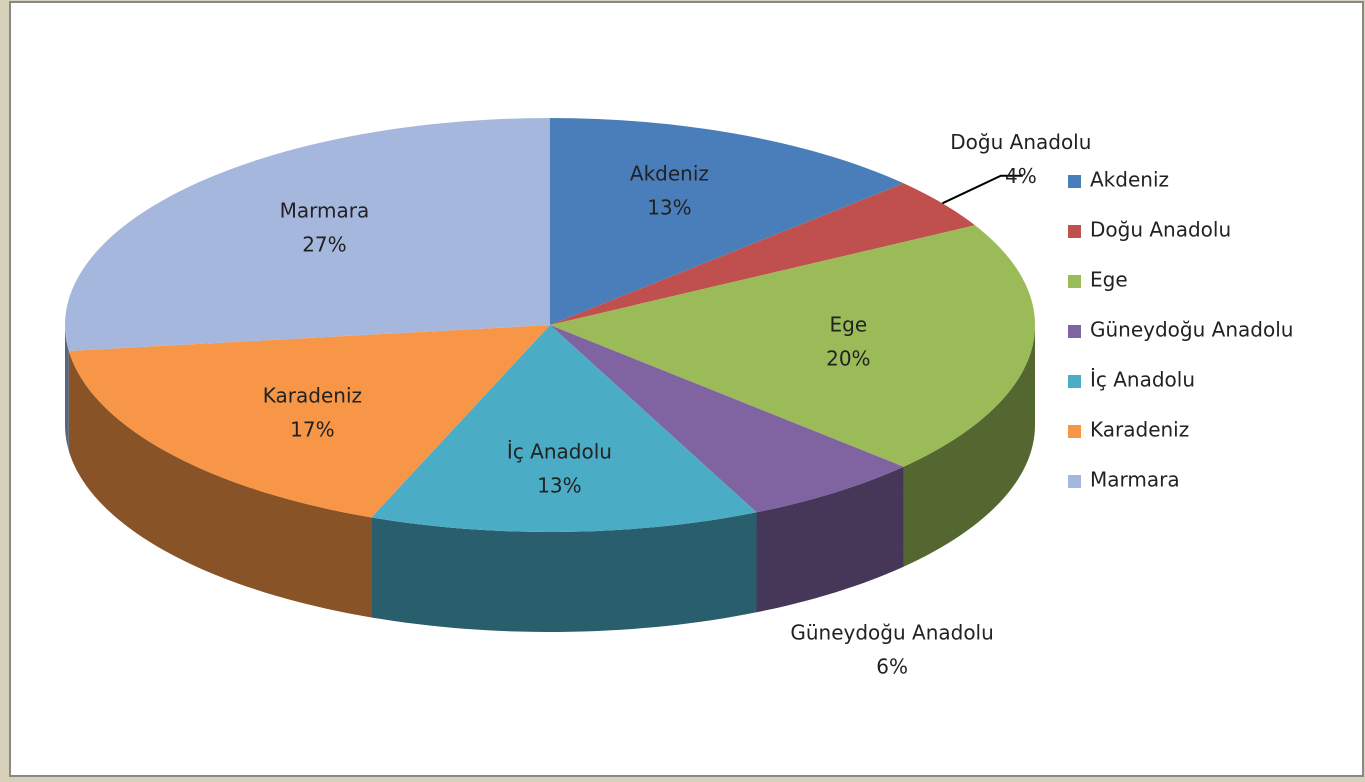 Image resolution: width=1365 pixels, height=782 pixels. I want to click on data-label-name: Marmara, so click(325, 211).